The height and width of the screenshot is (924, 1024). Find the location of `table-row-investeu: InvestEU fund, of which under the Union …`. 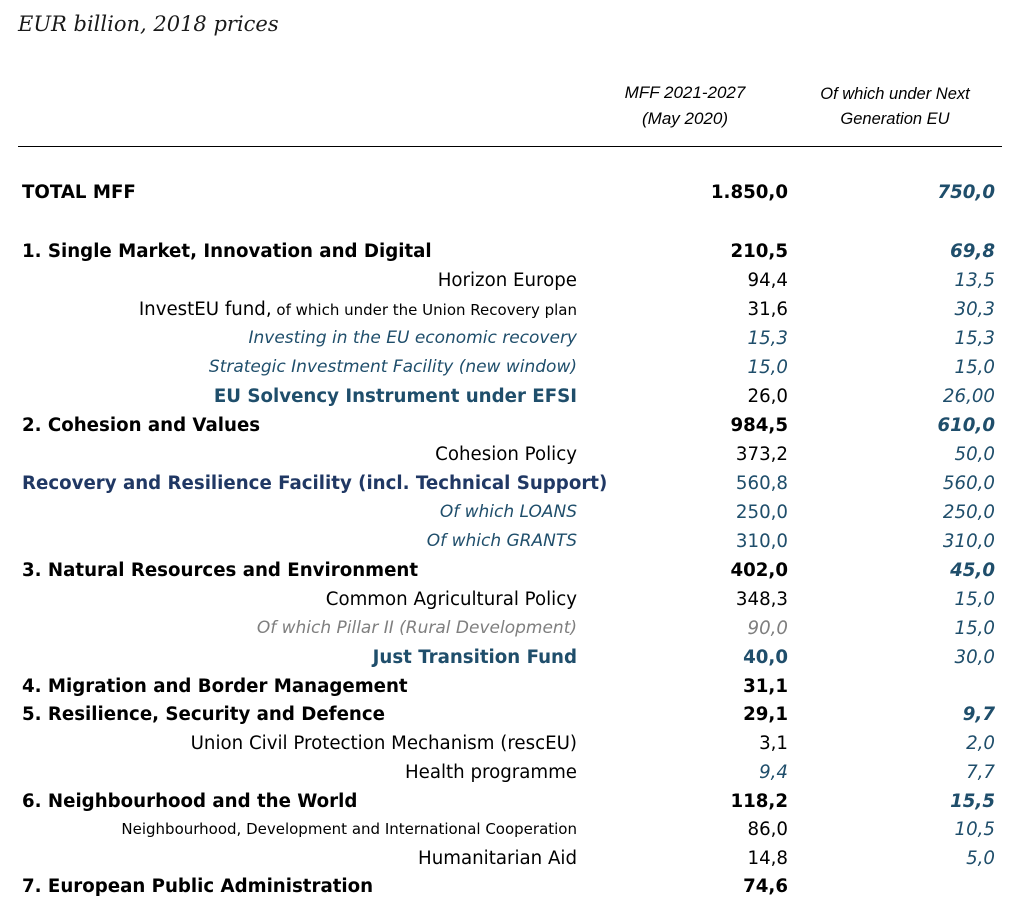

table-row-investeu: InvestEU fund, of which under the Union … is located at coordinates (512, 309).